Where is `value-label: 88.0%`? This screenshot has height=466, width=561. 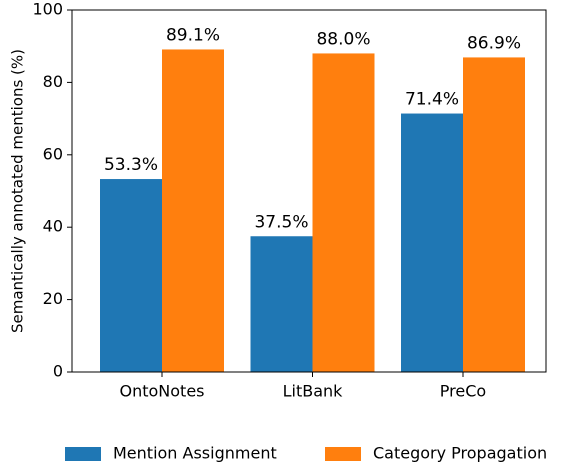
value-label: 88.0% is located at coordinates (343, 39).